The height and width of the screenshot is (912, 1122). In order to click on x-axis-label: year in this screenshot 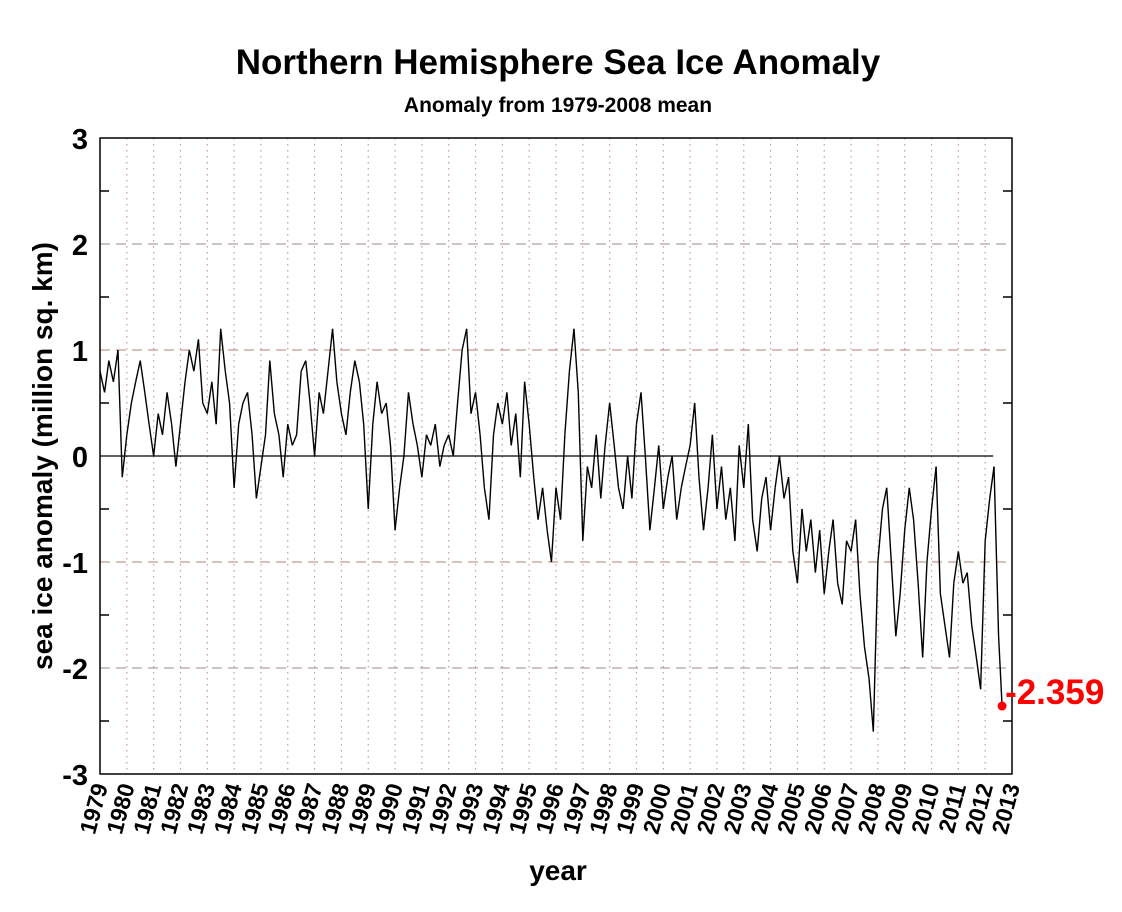, I will do `click(558, 870)`.